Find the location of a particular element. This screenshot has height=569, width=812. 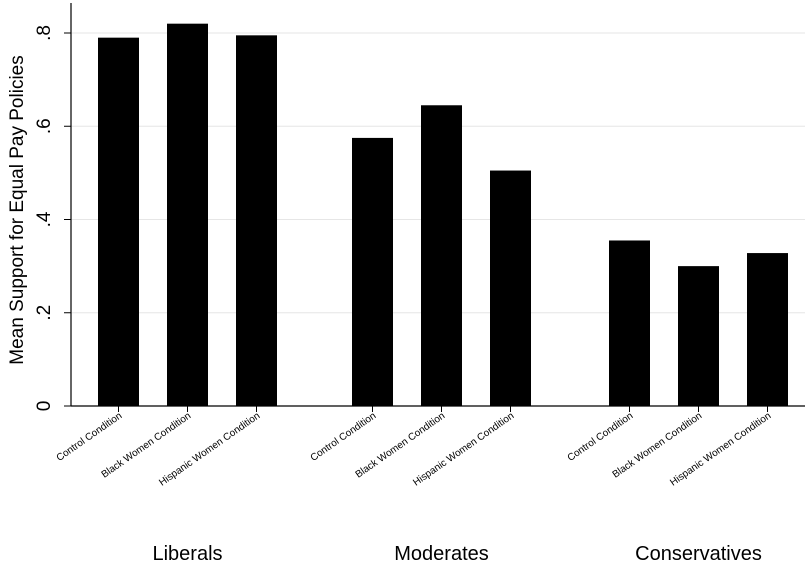

y-tick-label: .6 is located at coordinates (44, 126).